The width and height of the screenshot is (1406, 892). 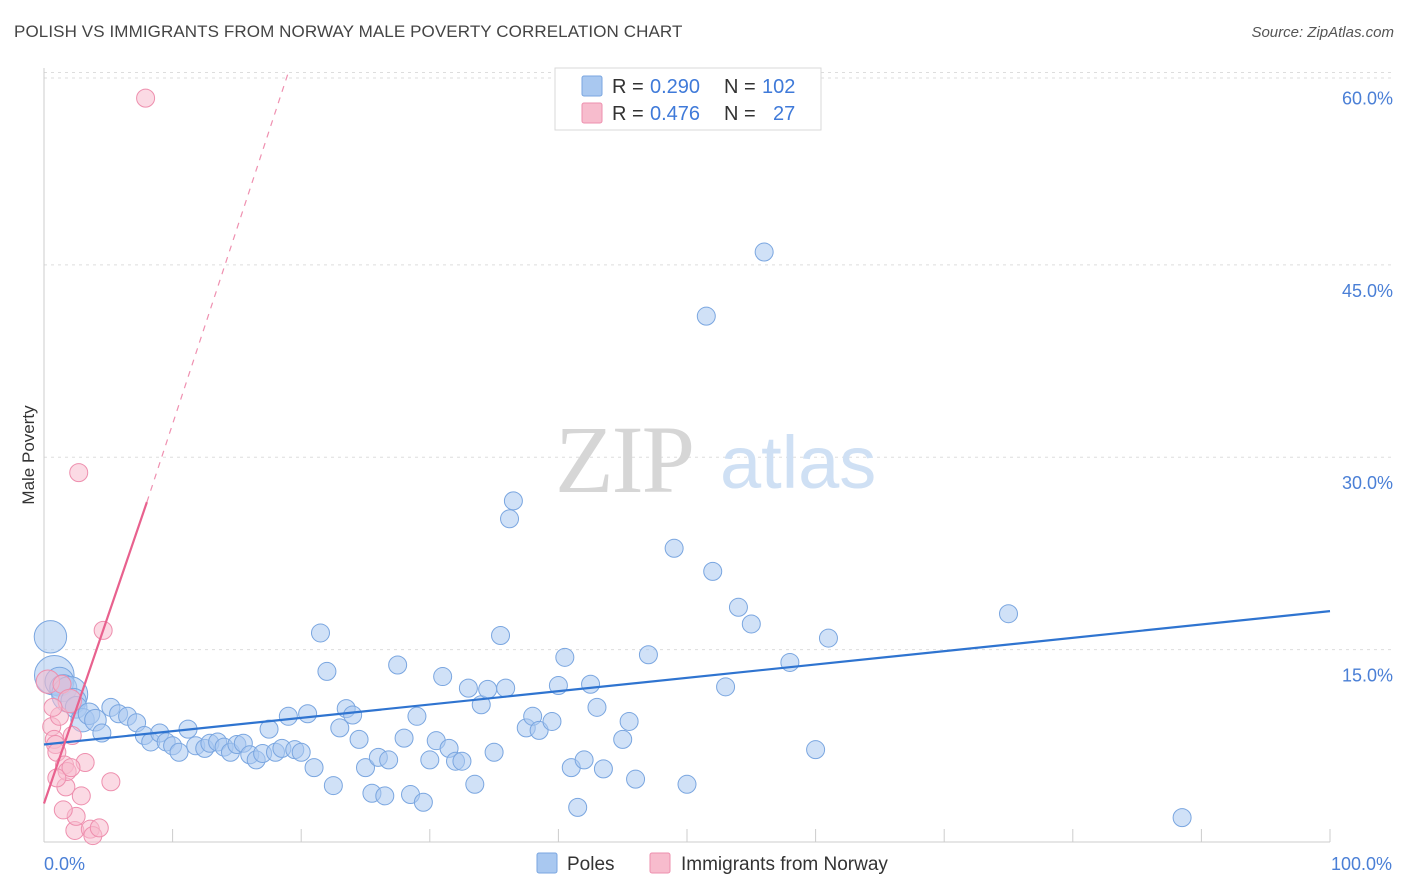 I want to click on y-tick-label: 45.0%, so click(x=1367, y=291).